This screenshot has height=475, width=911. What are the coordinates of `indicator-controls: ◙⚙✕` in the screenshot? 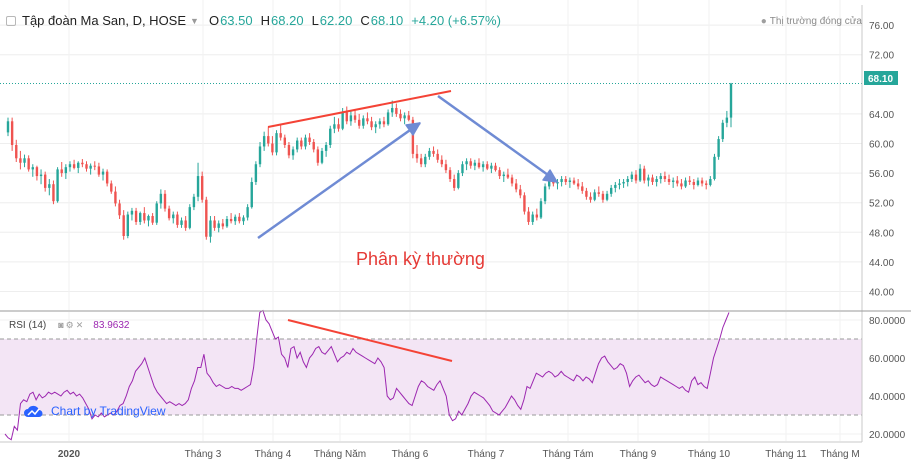 It's located at (71, 325).